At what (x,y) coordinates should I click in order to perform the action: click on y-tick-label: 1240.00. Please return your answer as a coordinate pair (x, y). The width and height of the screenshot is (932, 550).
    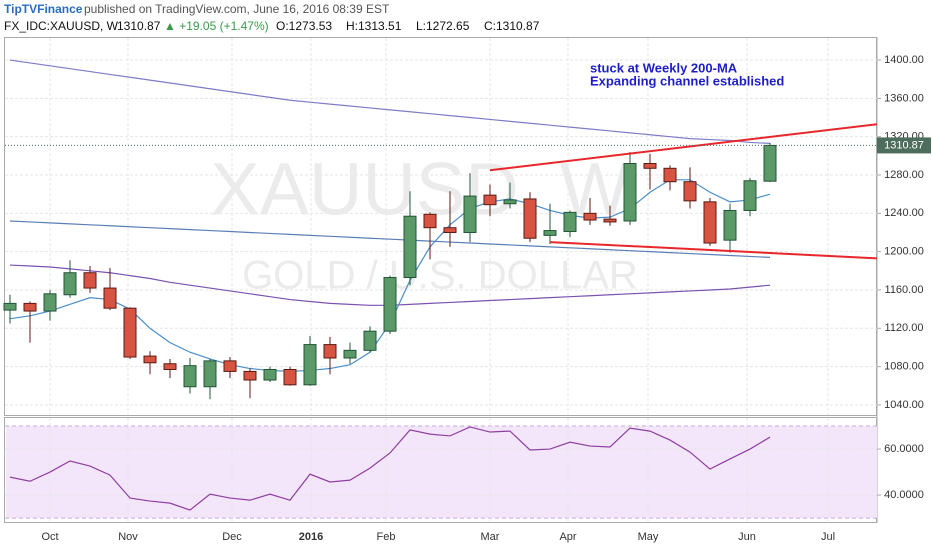
    Looking at the image, I should click on (904, 213).